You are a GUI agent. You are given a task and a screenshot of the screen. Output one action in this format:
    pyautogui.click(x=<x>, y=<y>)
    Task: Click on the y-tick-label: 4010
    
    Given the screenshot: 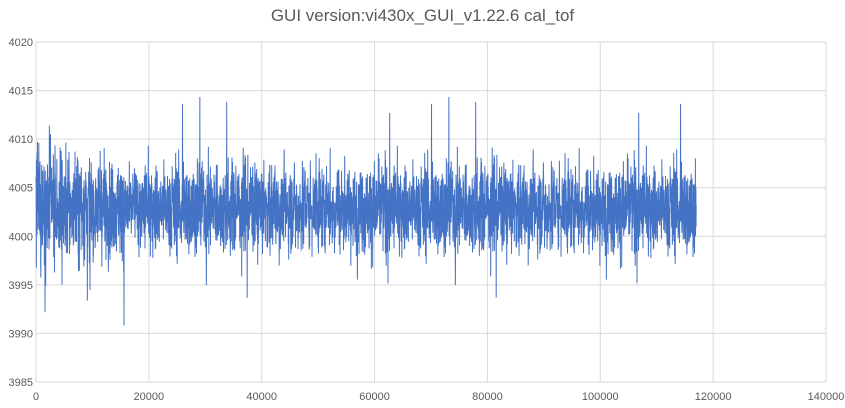 What is the action you would take?
    pyautogui.click(x=21, y=140)
    